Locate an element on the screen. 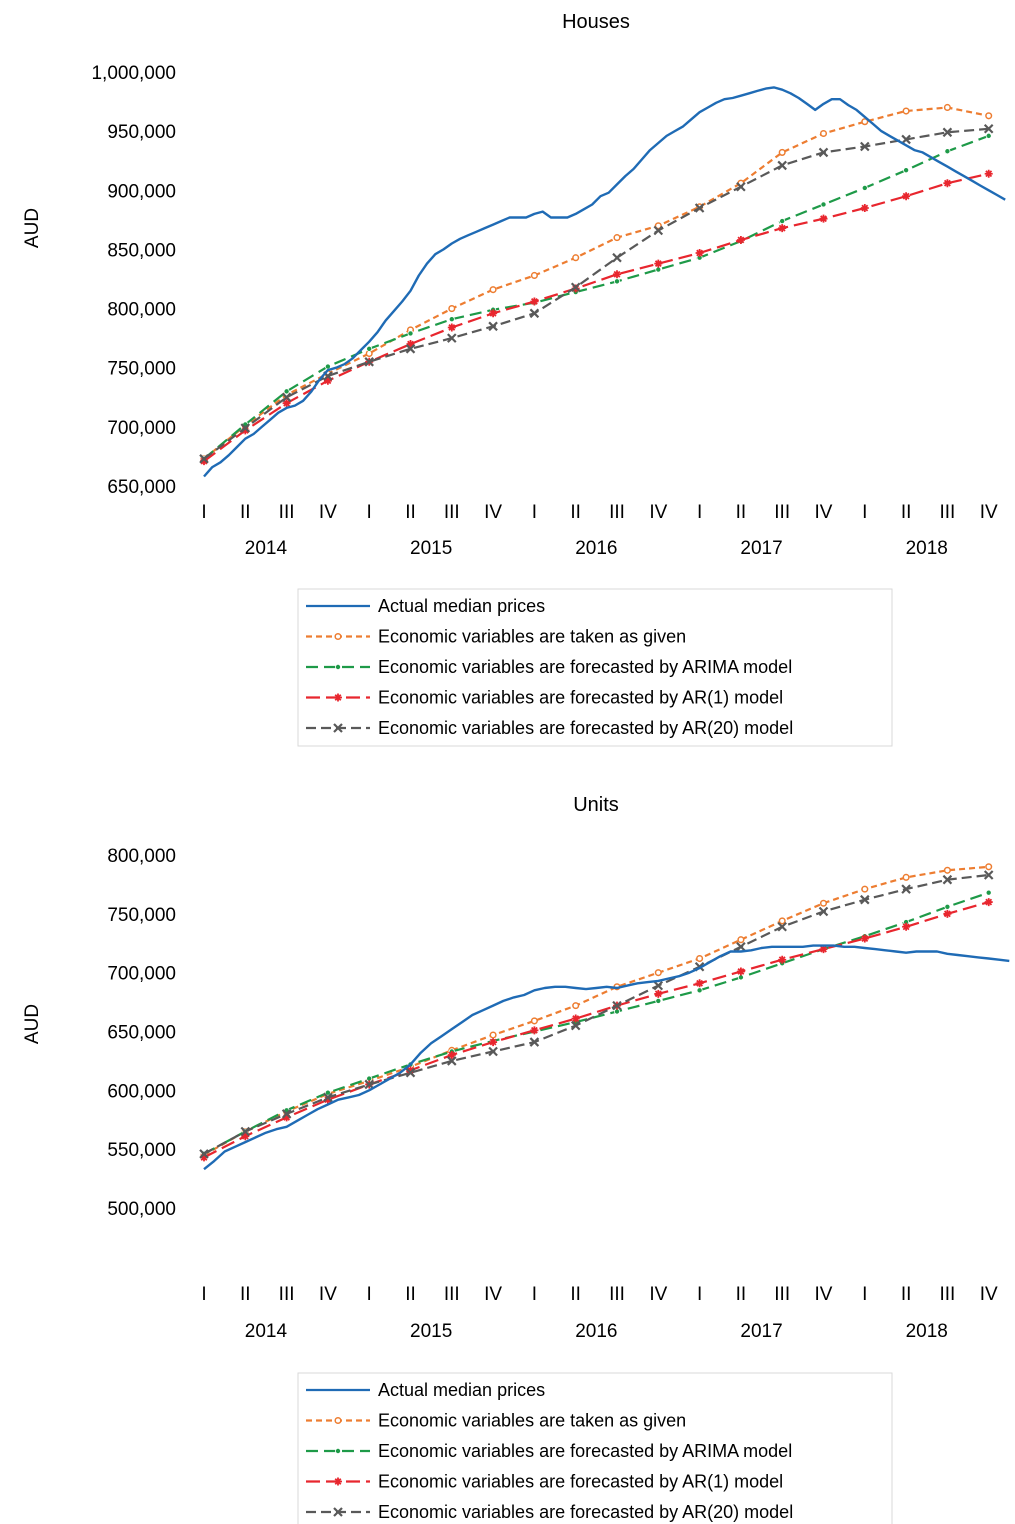 The width and height of the screenshot is (1015, 1524). y-tick-label: 600,000 is located at coordinates (141, 1091).